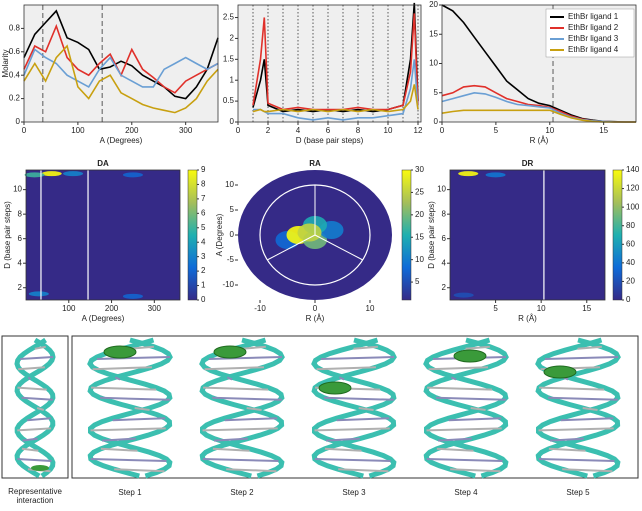  What do you see at coordinates (203, 169) in the screenshot?
I see `colorbar-tick-label: 9` at bounding box center [203, 169].